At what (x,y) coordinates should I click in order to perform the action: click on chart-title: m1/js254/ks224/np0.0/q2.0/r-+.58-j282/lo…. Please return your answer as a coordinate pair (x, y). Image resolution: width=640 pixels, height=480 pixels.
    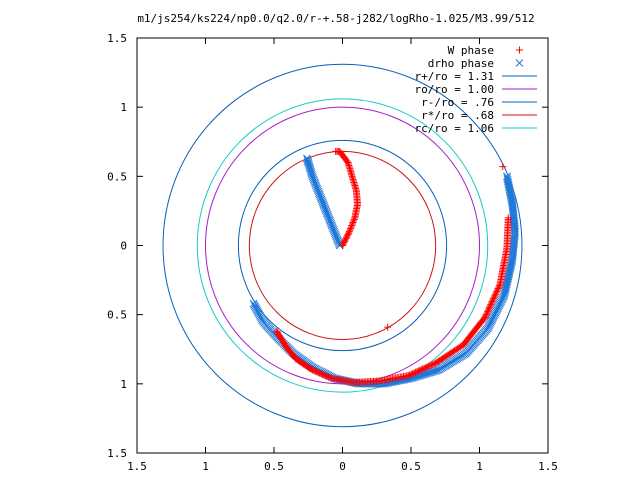
    Looking at the image, I should click on (335, 18).